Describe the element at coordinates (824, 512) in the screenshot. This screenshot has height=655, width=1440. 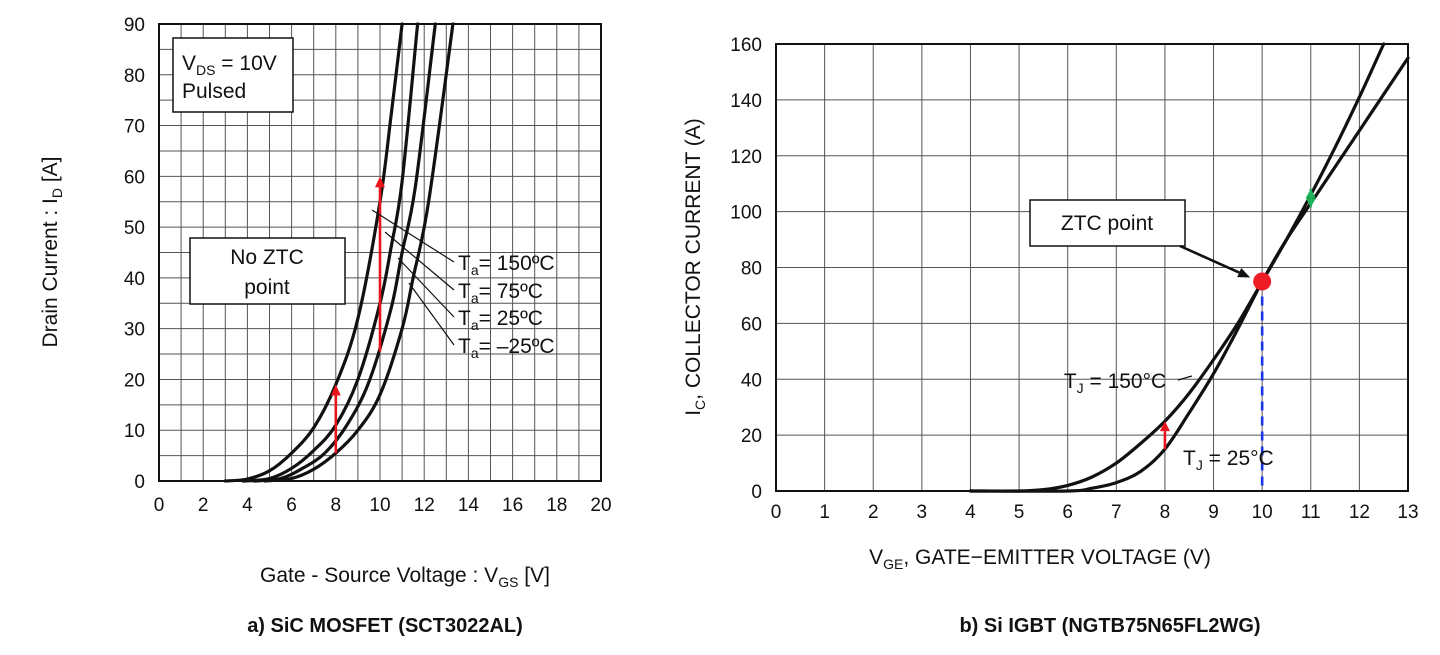
I see `x-tick-label: 1` at that location.